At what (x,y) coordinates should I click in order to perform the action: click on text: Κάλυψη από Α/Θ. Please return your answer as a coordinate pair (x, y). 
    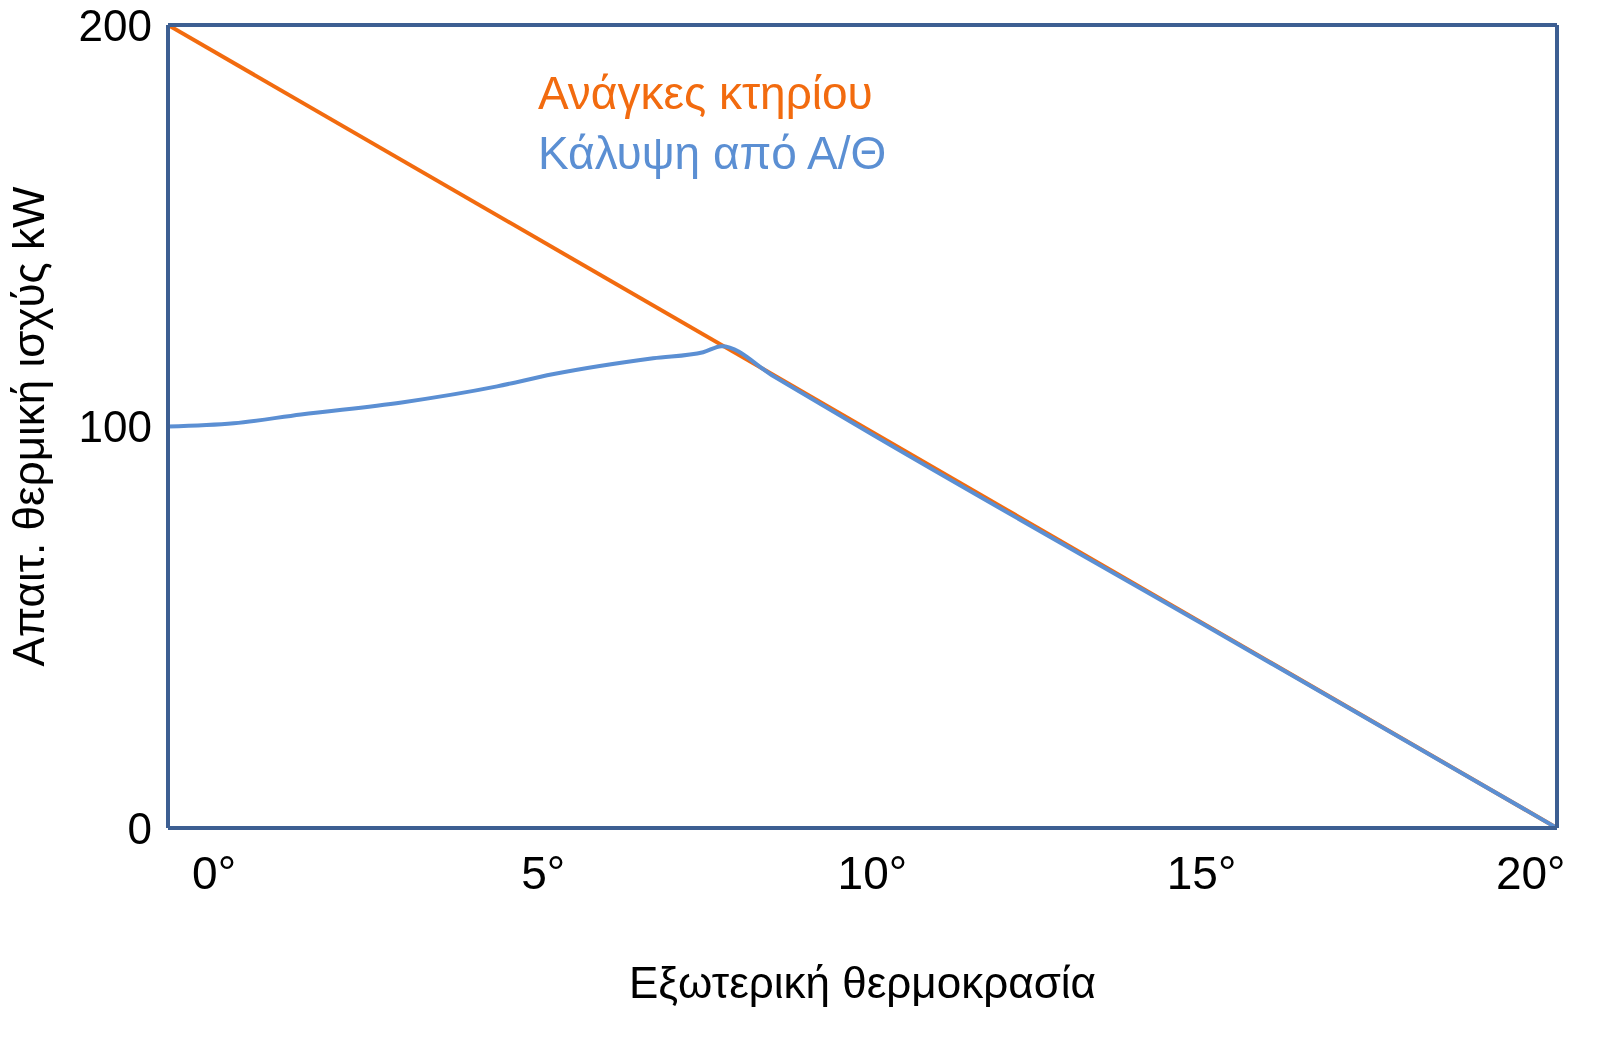
    Looking at the image, I should click on (712, 153).